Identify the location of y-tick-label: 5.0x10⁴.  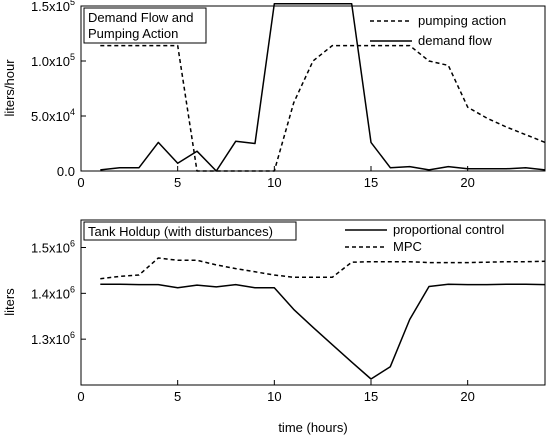
(53, 115).